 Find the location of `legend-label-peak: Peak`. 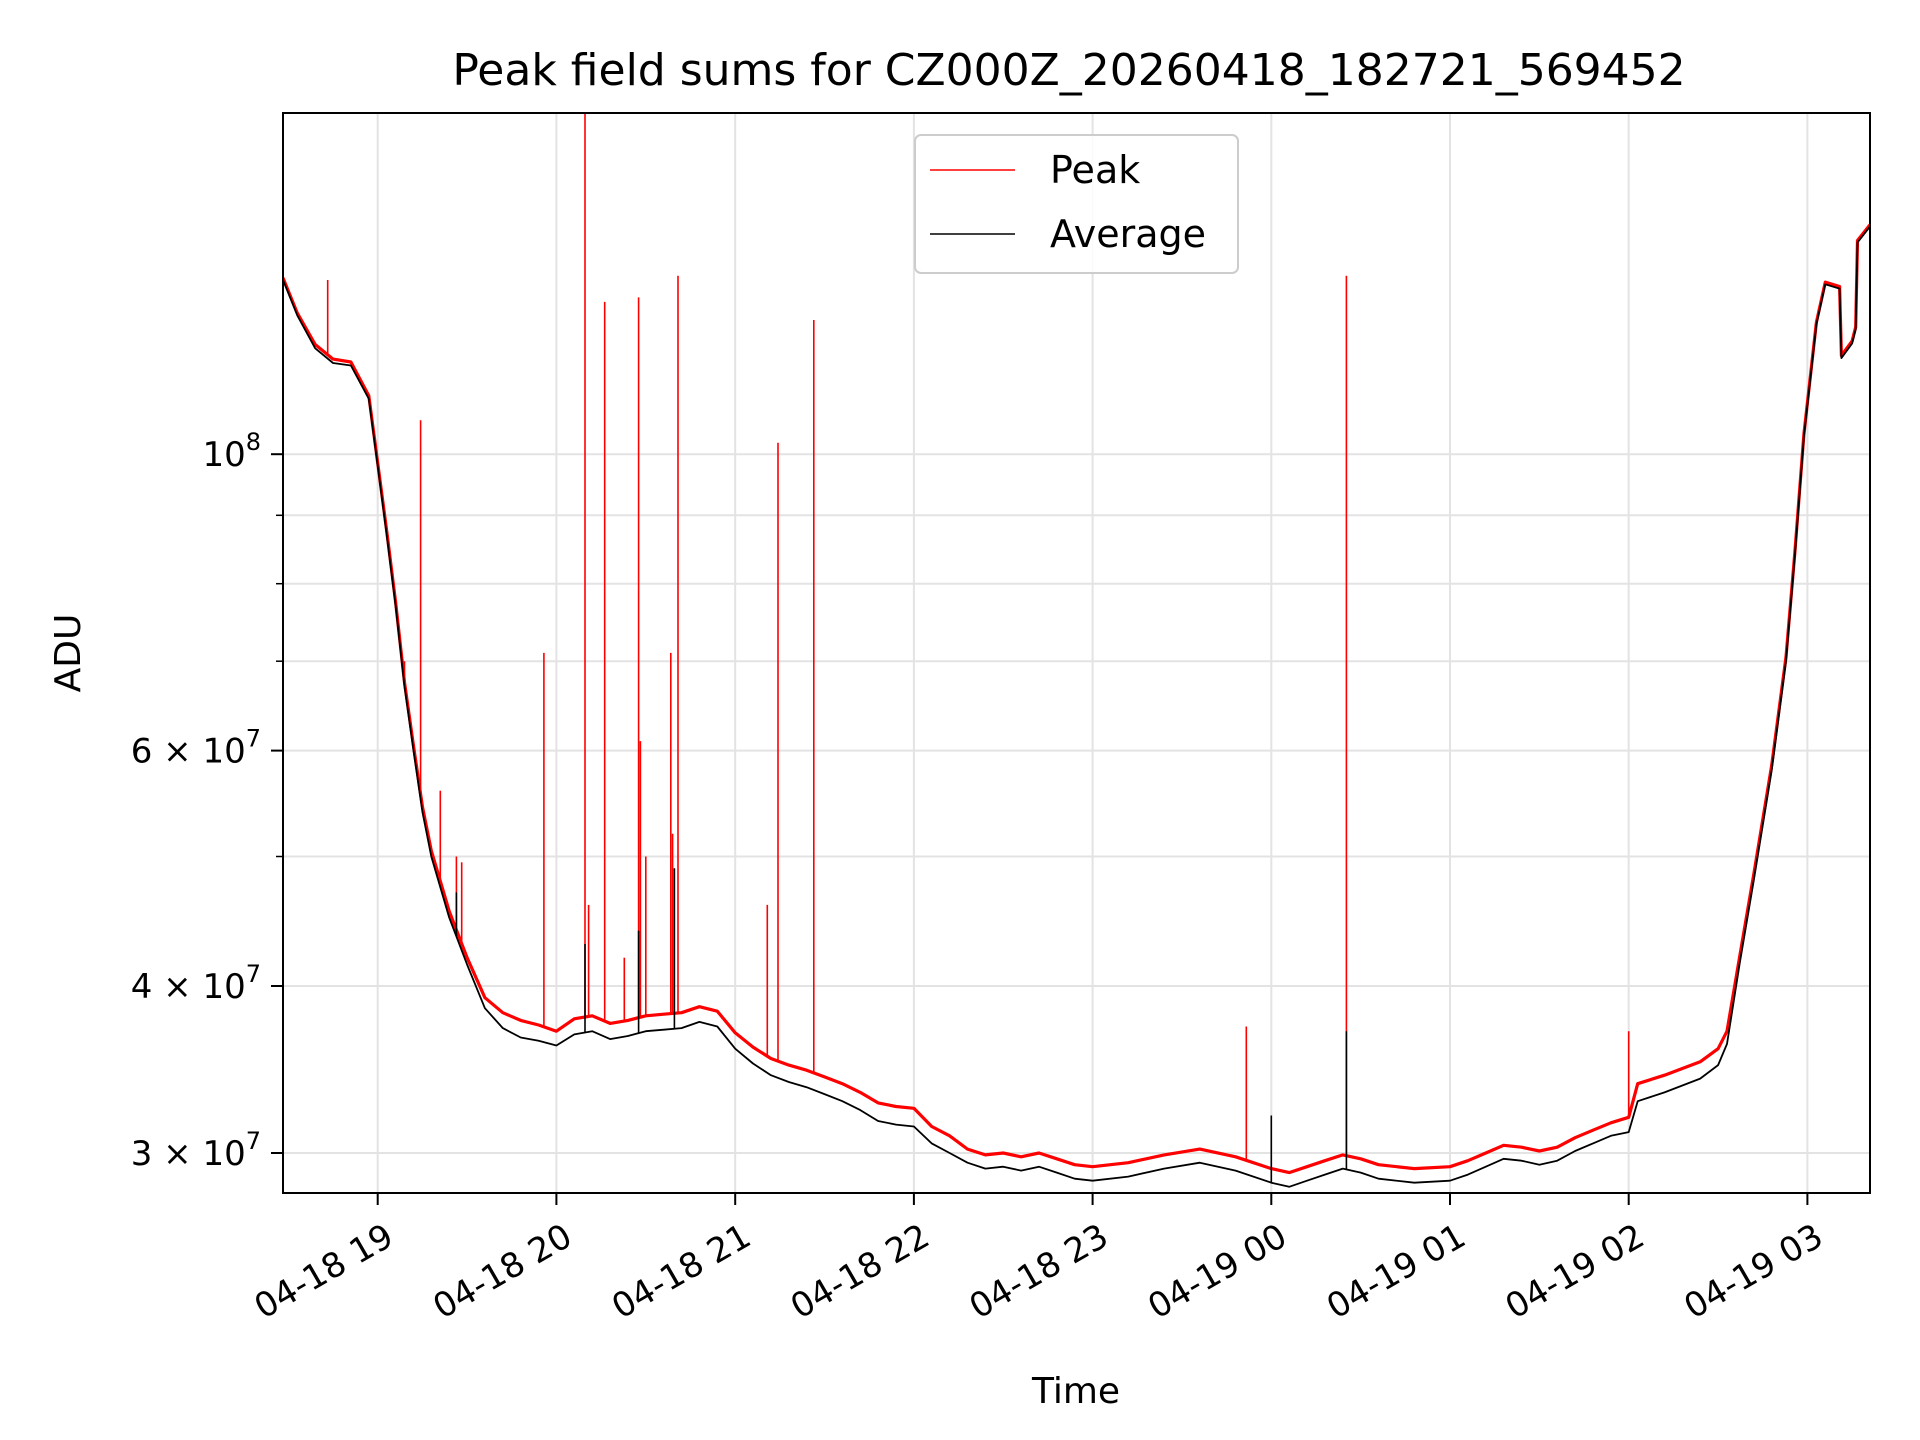

legend-label-peak: Peak is located at coordinates (1095, 170).